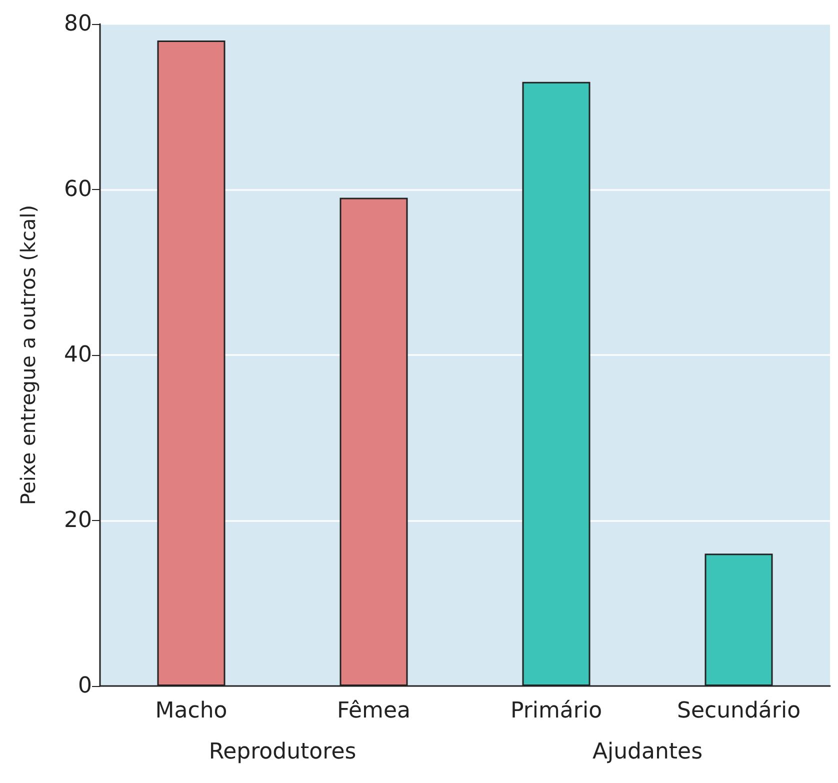 The image size is (838, 783). Describe the element at coordinates (78, 520) in the screenshot. I see `y-tick-label: 20` at that location.